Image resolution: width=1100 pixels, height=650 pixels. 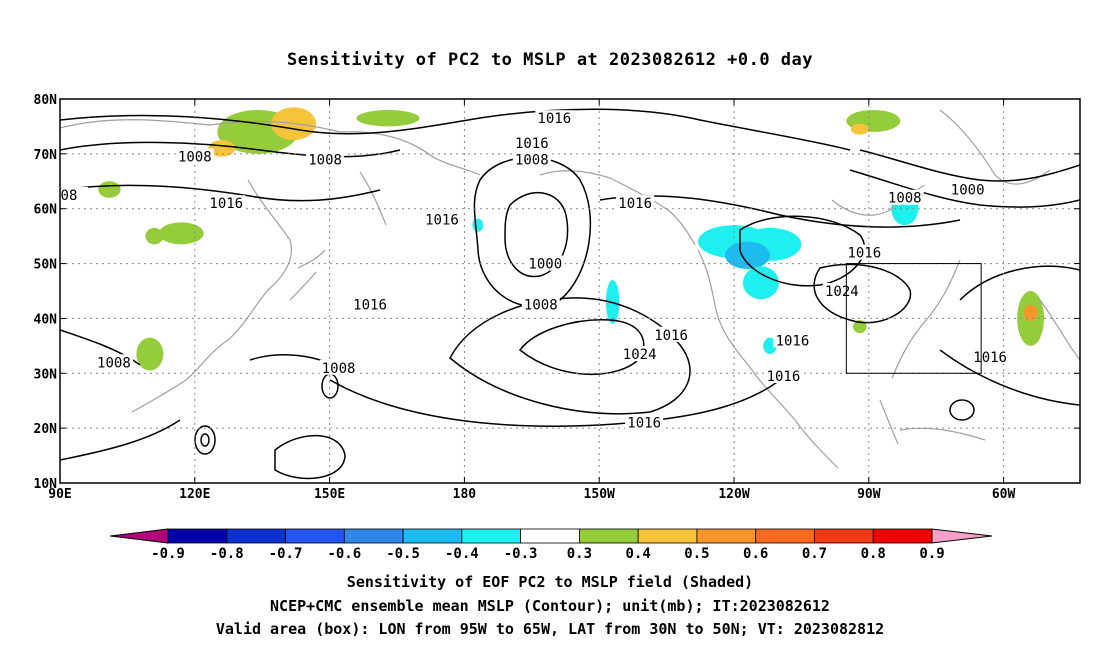 What do you see at coordinates (873, 554) in the screenshot?
I see `colorbar-label: 0.8` at bounding box center [873, 554].